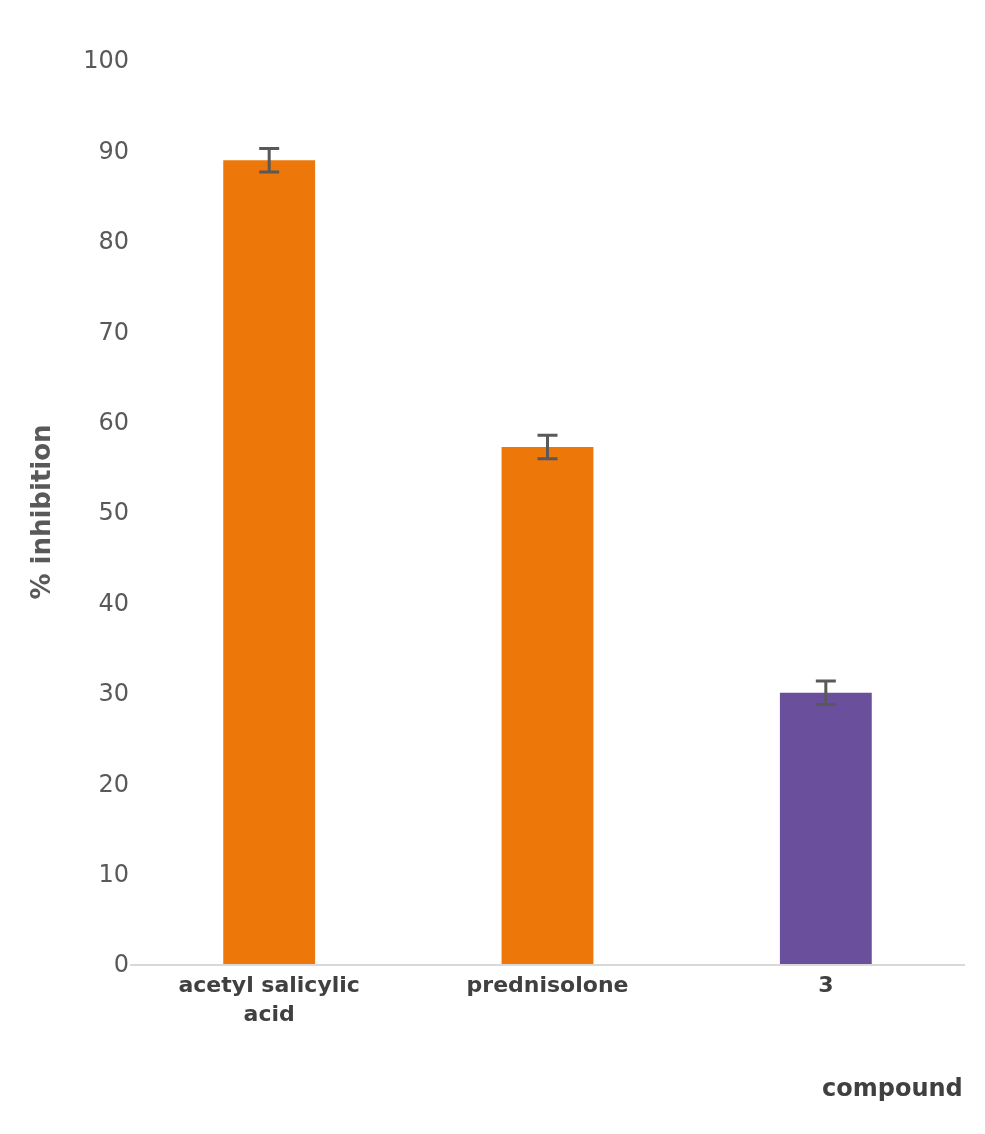  Describe the element at coordinates (113, 602) in the screenshot. I see `y-tick-label: 40` at that location.